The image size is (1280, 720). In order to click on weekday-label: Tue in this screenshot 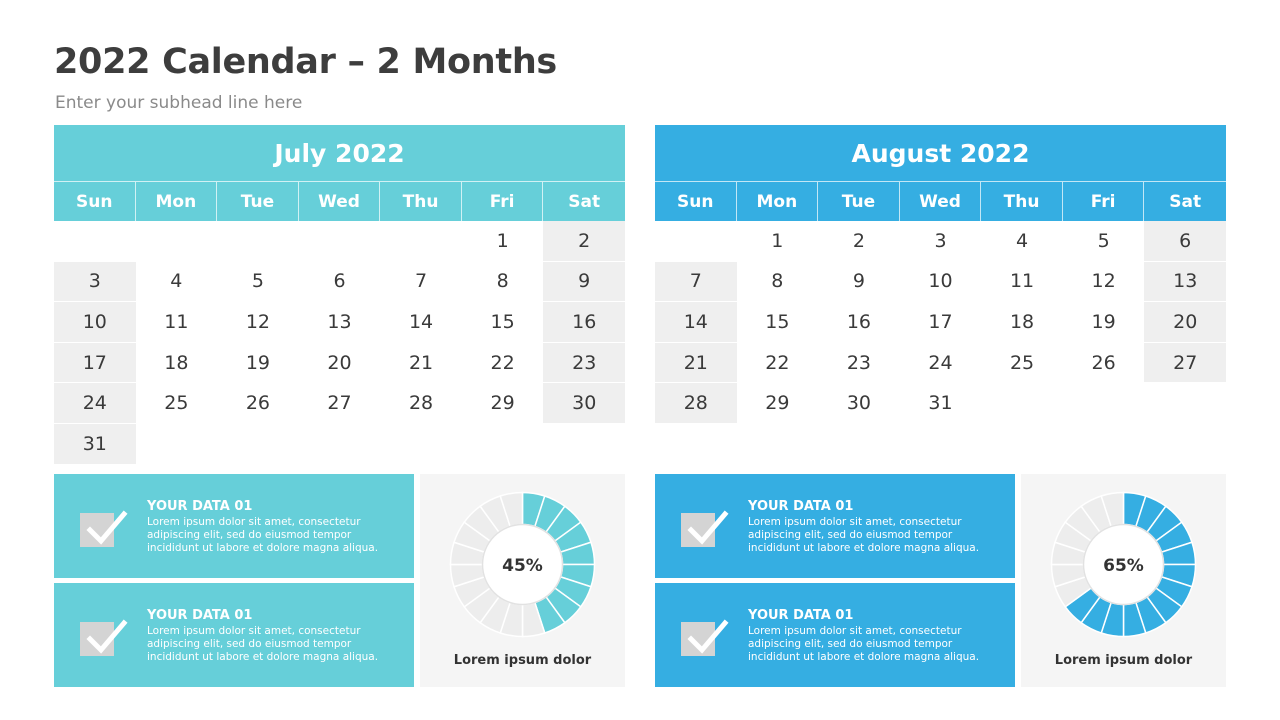, I will do `click(859, 201)`.